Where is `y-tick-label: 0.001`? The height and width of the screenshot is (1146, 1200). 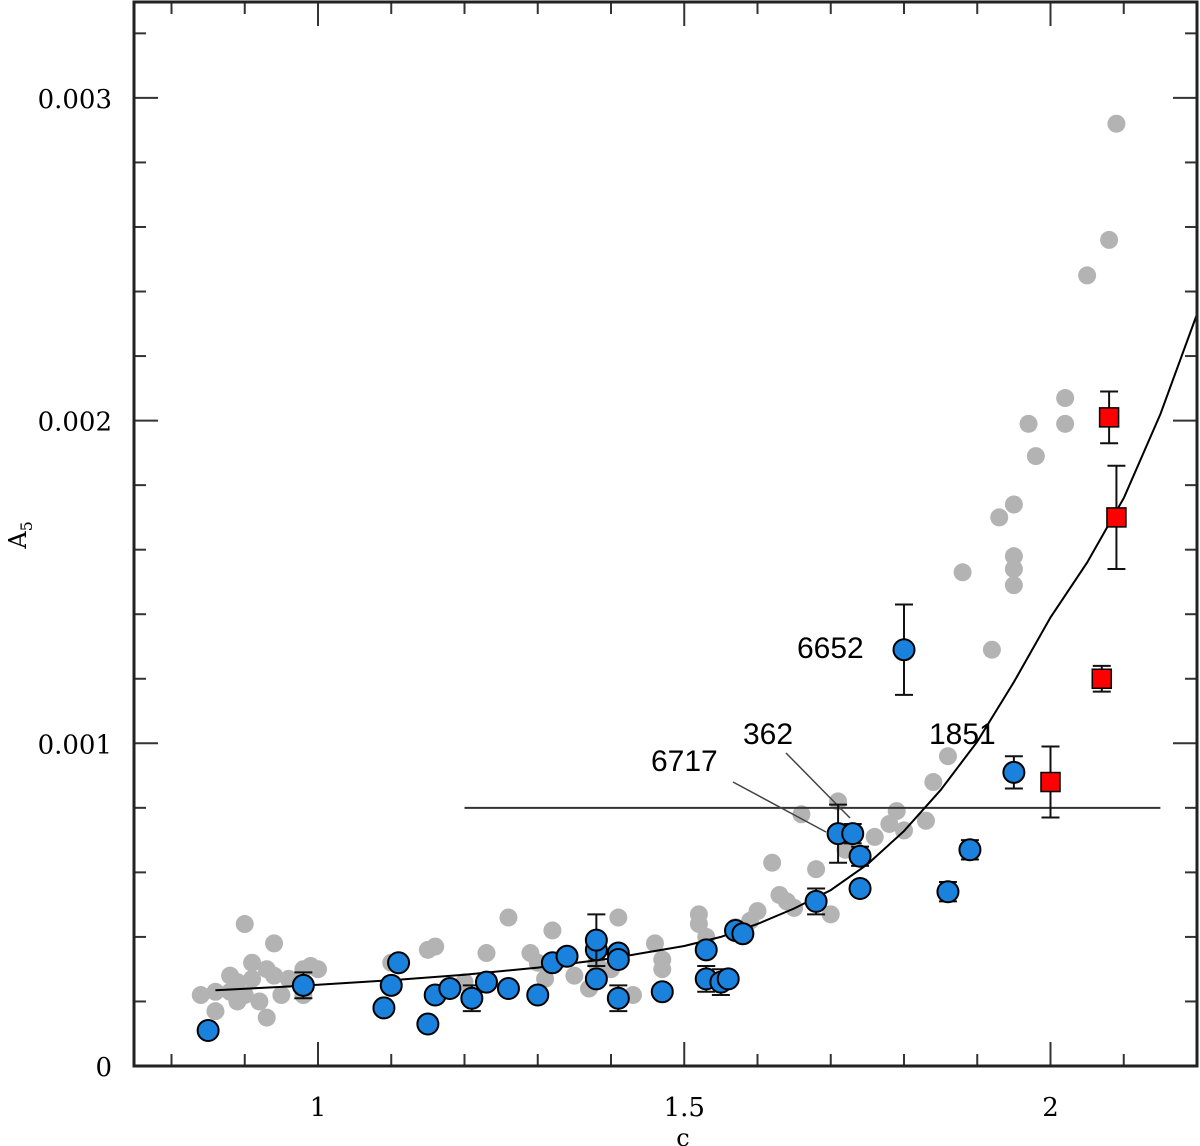
y-tick-label: 0.001 is located at coordinates (75, 745).